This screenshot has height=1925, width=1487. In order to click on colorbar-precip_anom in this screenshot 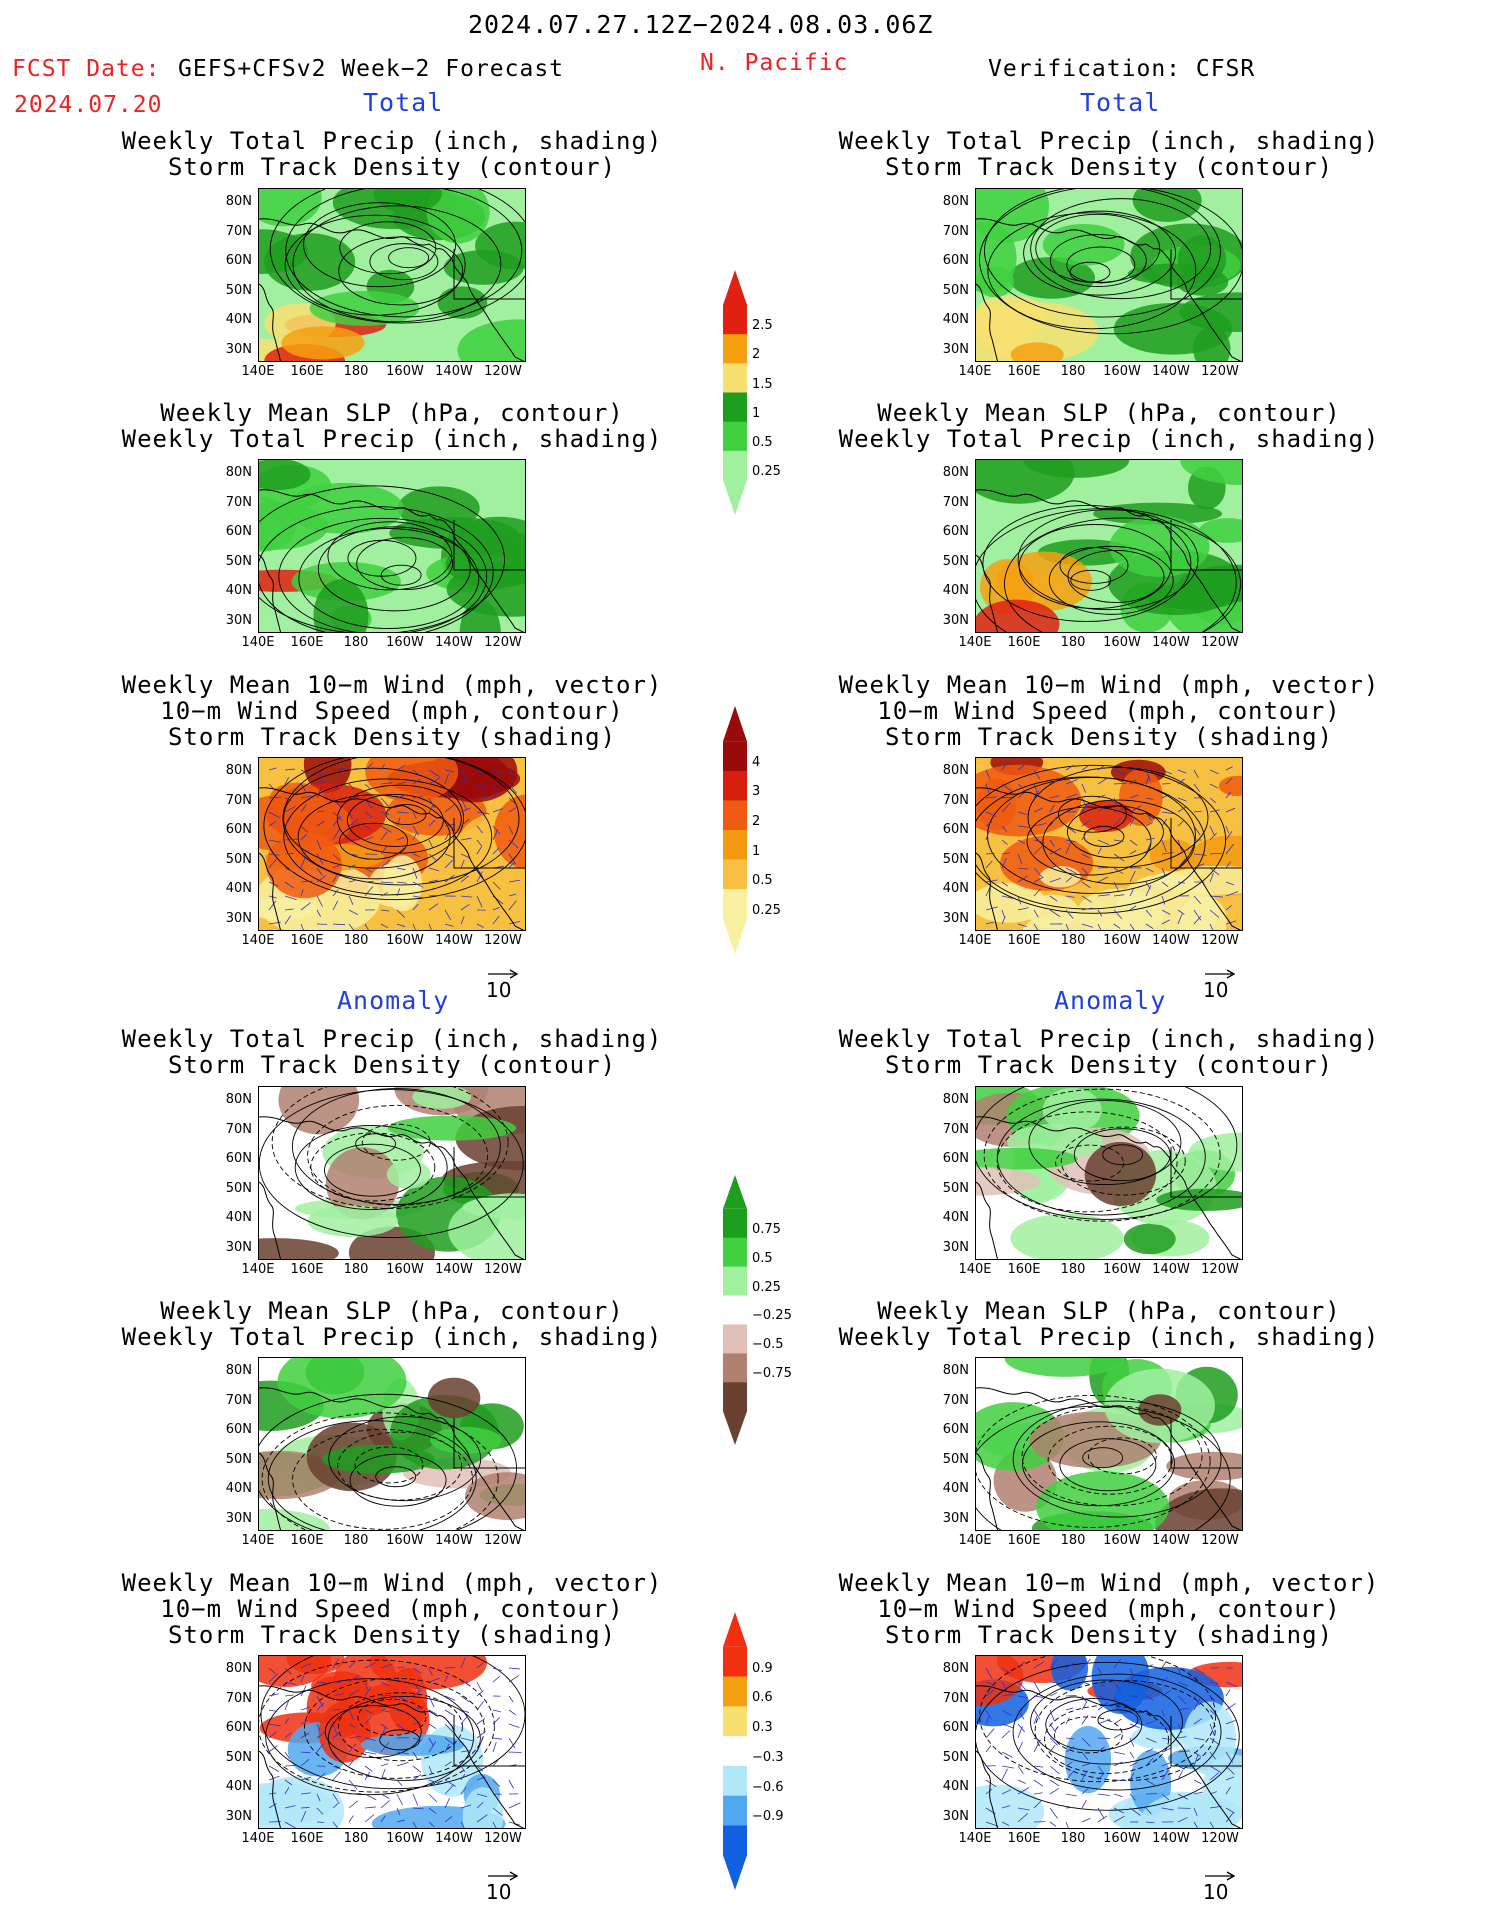, I will do `click(735, 1310)`.